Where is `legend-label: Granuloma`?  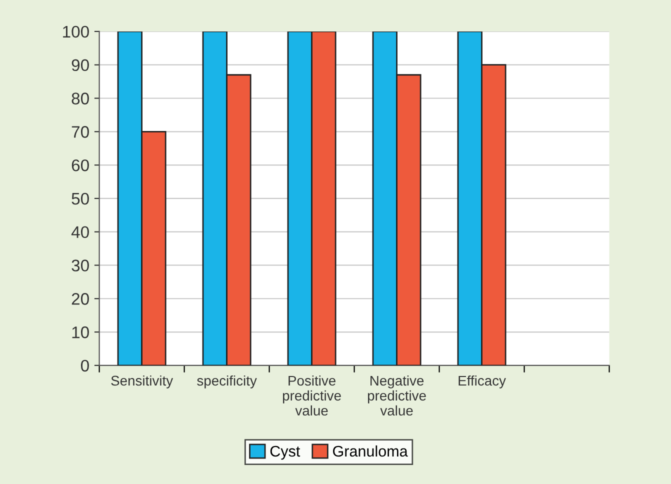 legend-label: Granuloma is located at coordinates (370, 451).